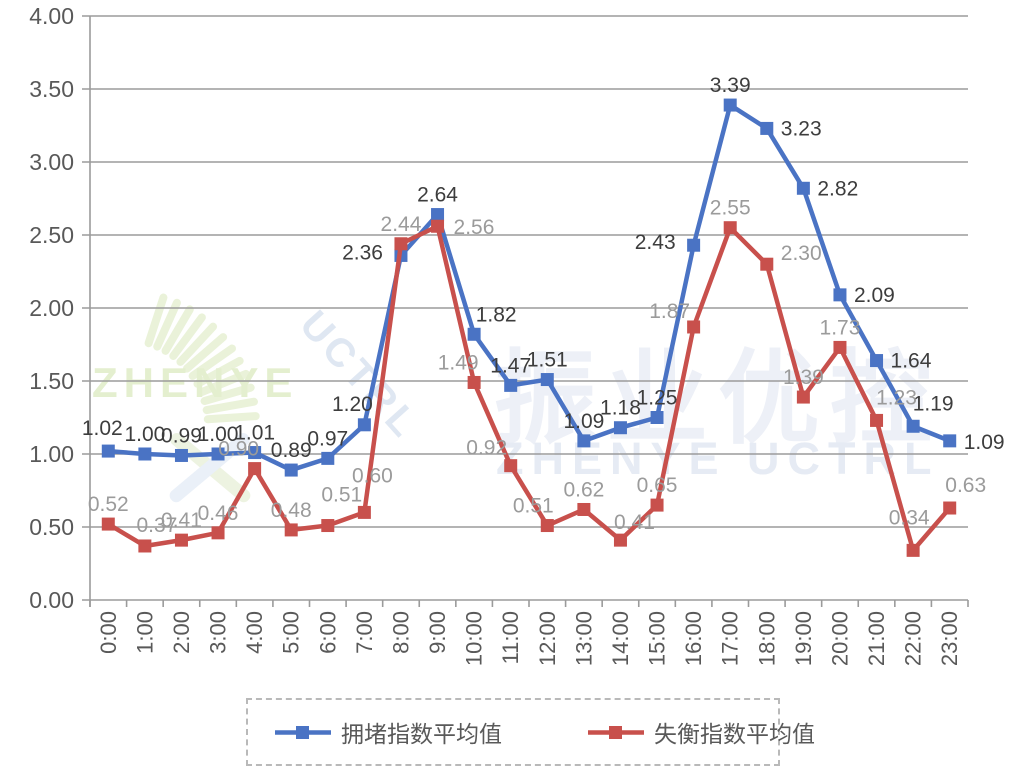 The image size is (1024, 780). I want to click on x-axis-tick-label: 5:00, so click(291, 632).